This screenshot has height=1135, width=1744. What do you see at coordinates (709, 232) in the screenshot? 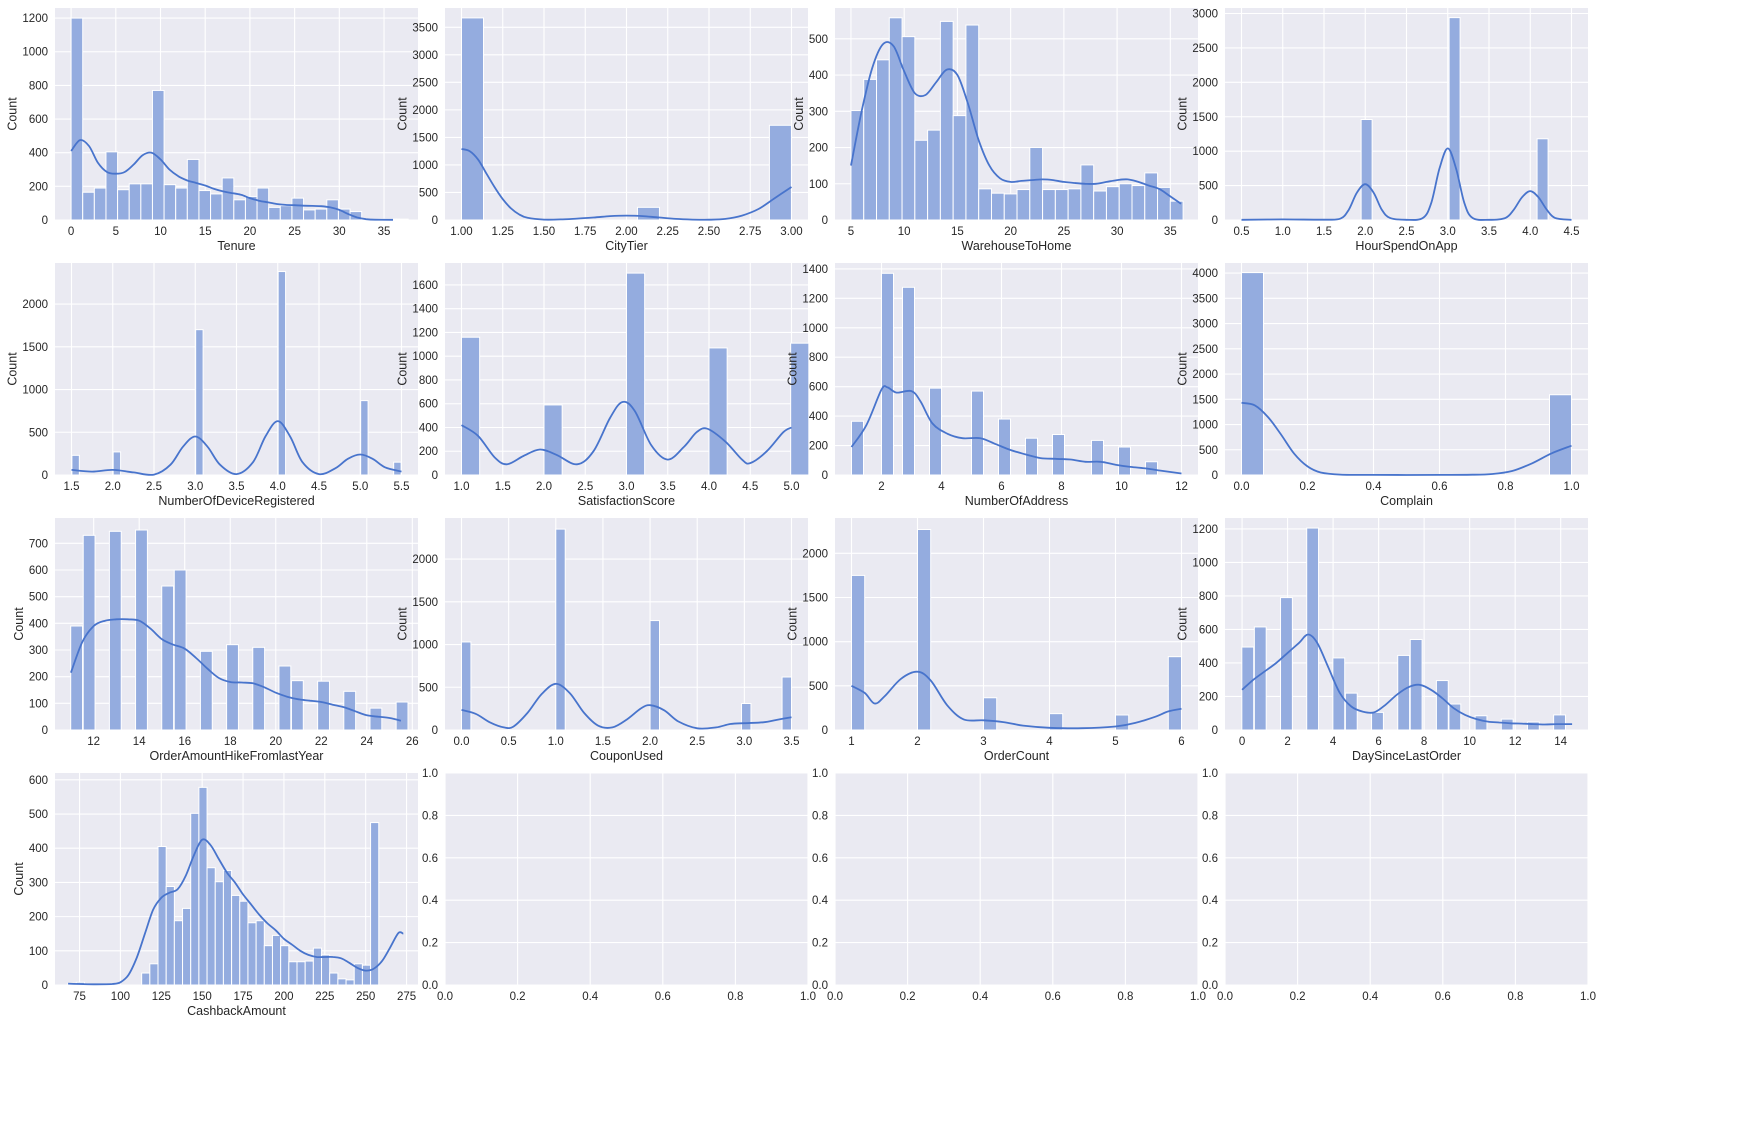
I see `x-tick-label: 2.50` at bounding box center [709, 232].